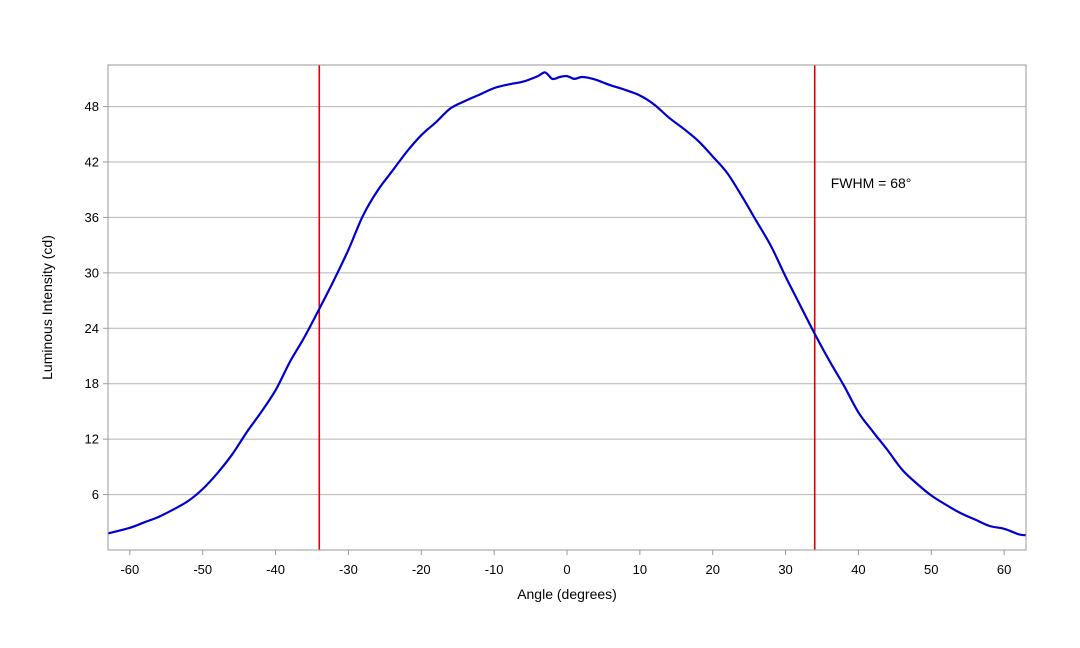 This screenshot has width=1080, height=648. What do you see at coordinates (96, 300) in the screenshot?
I see `y-axis-ticks: 6 12 18 24 30 36 42 48` at bounding box center [96, 300].